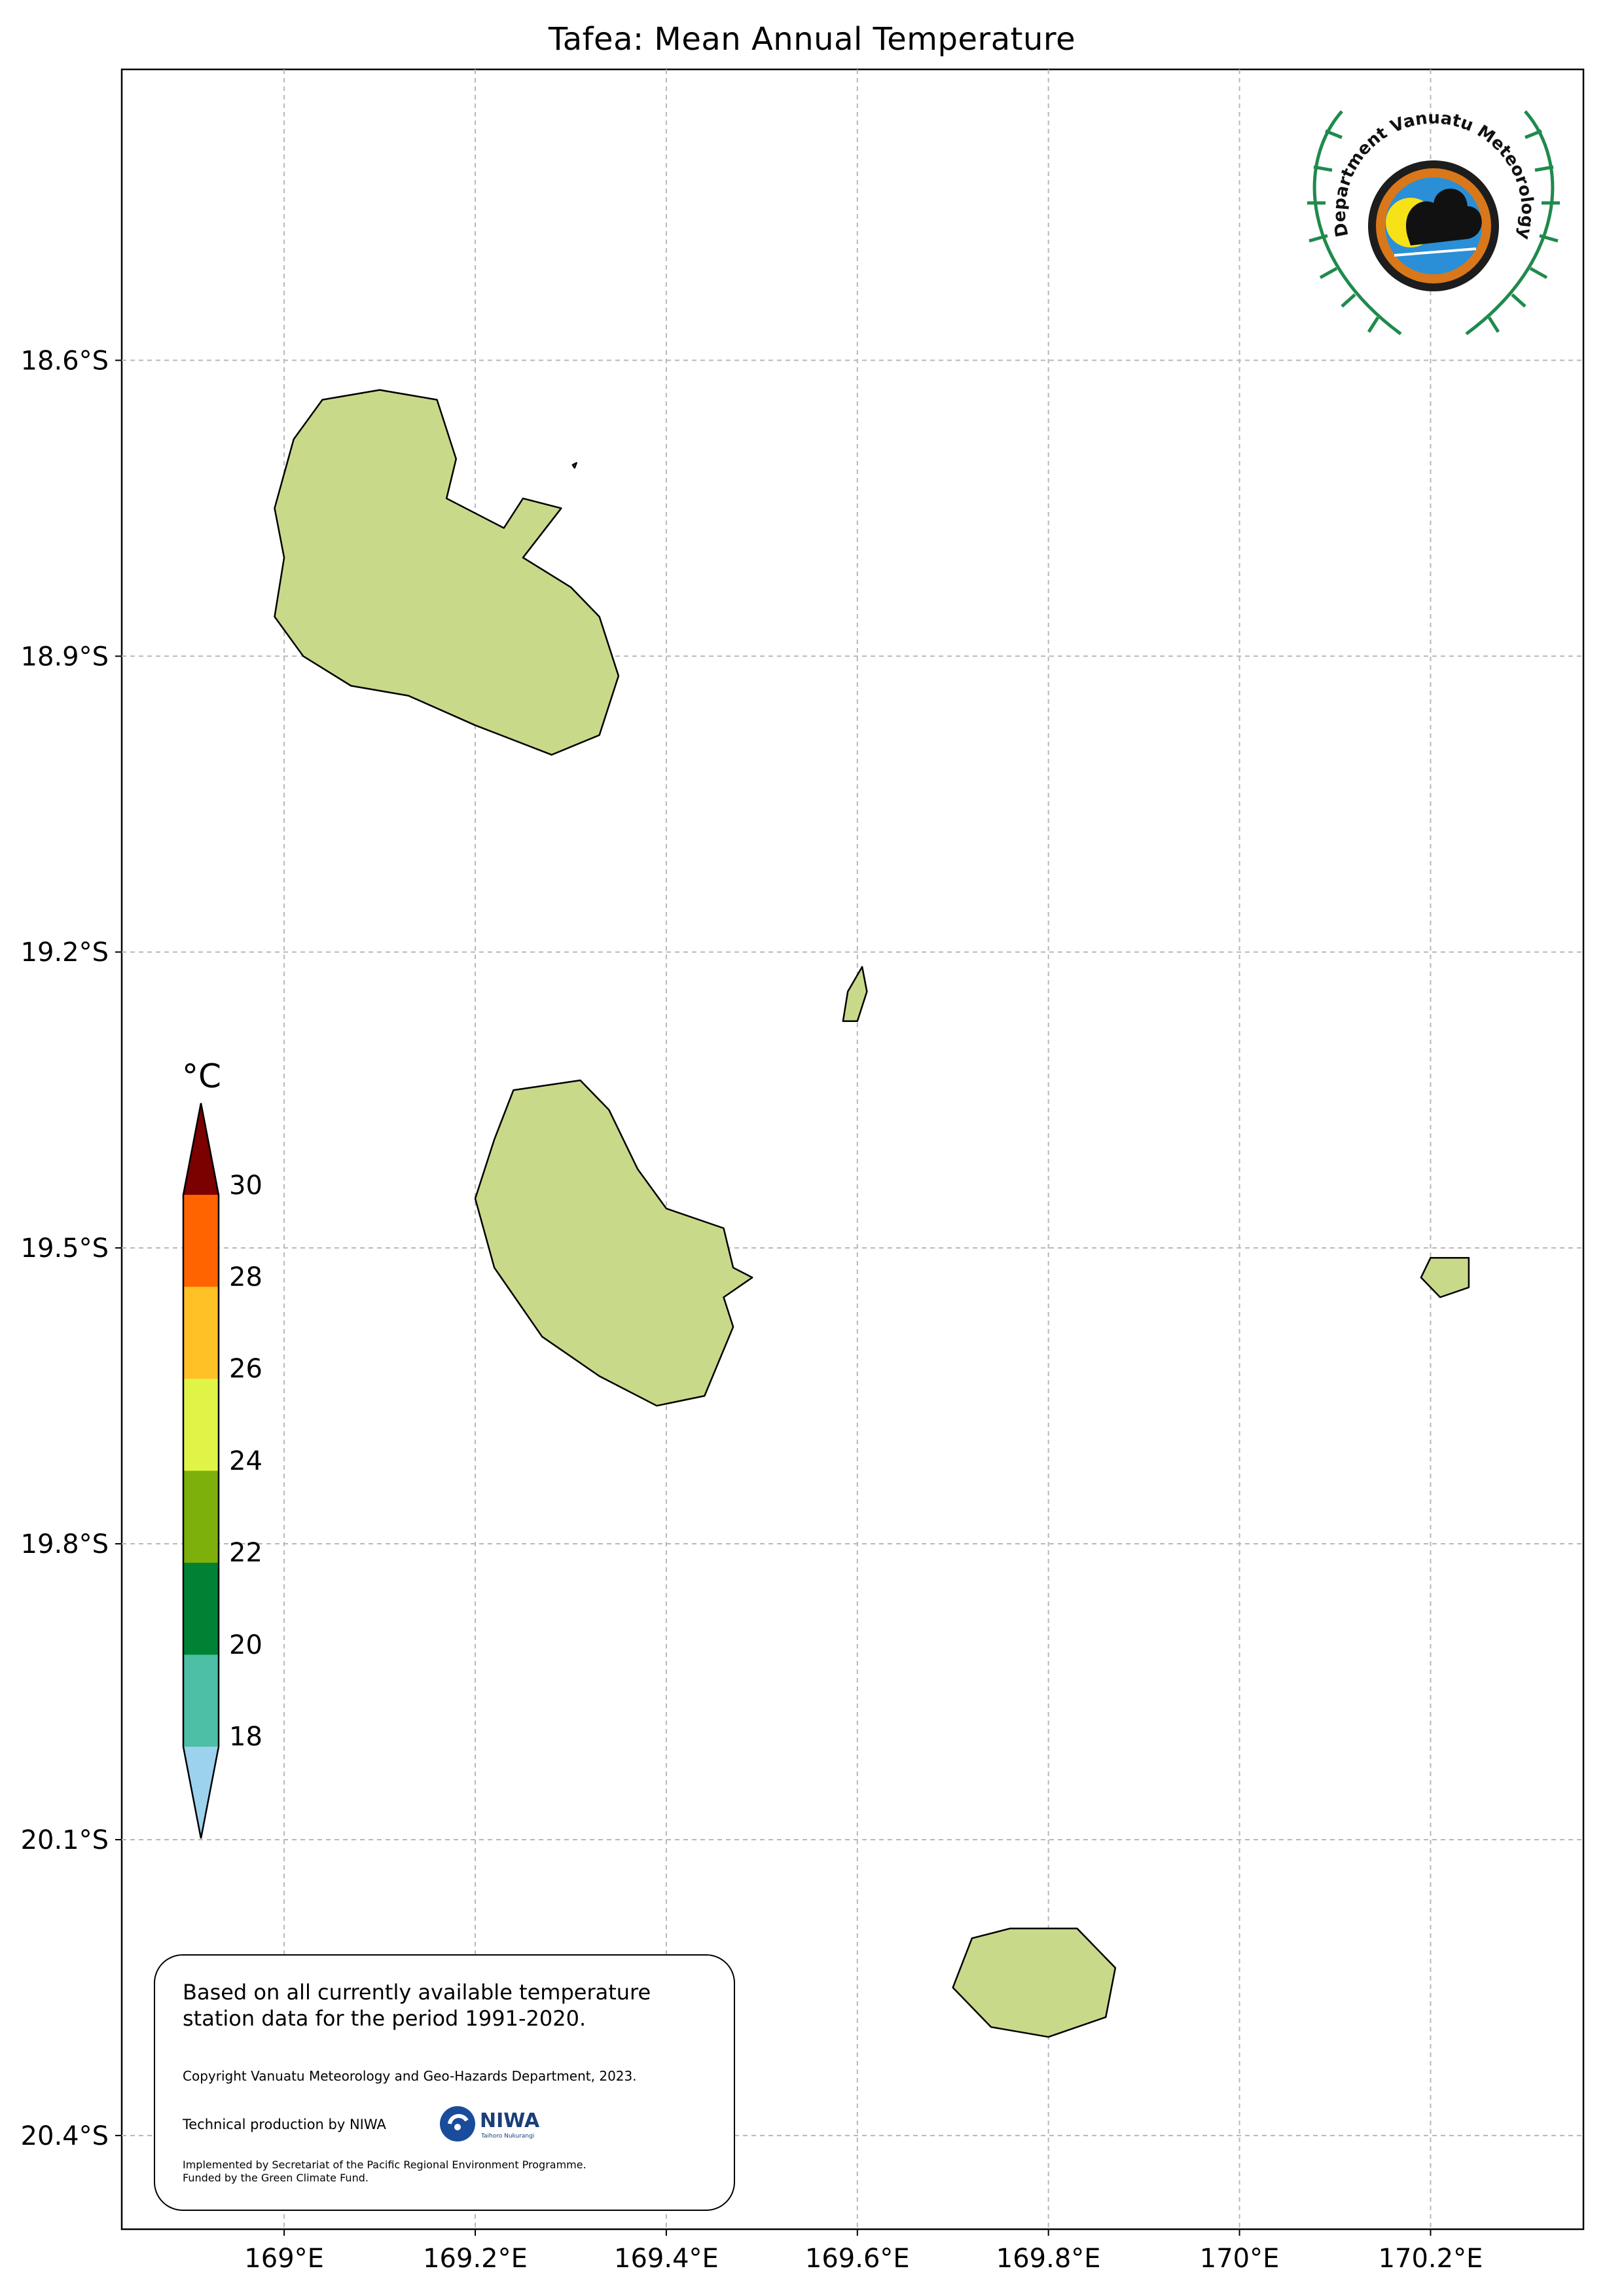 Image resolution: width=1624 pixels, height=2296 pixels. What do you see at coordinates (1240, 2259) in the screenshot?
I see `lon-tick-label: 170°E` at bounding box center [1240, 2259].